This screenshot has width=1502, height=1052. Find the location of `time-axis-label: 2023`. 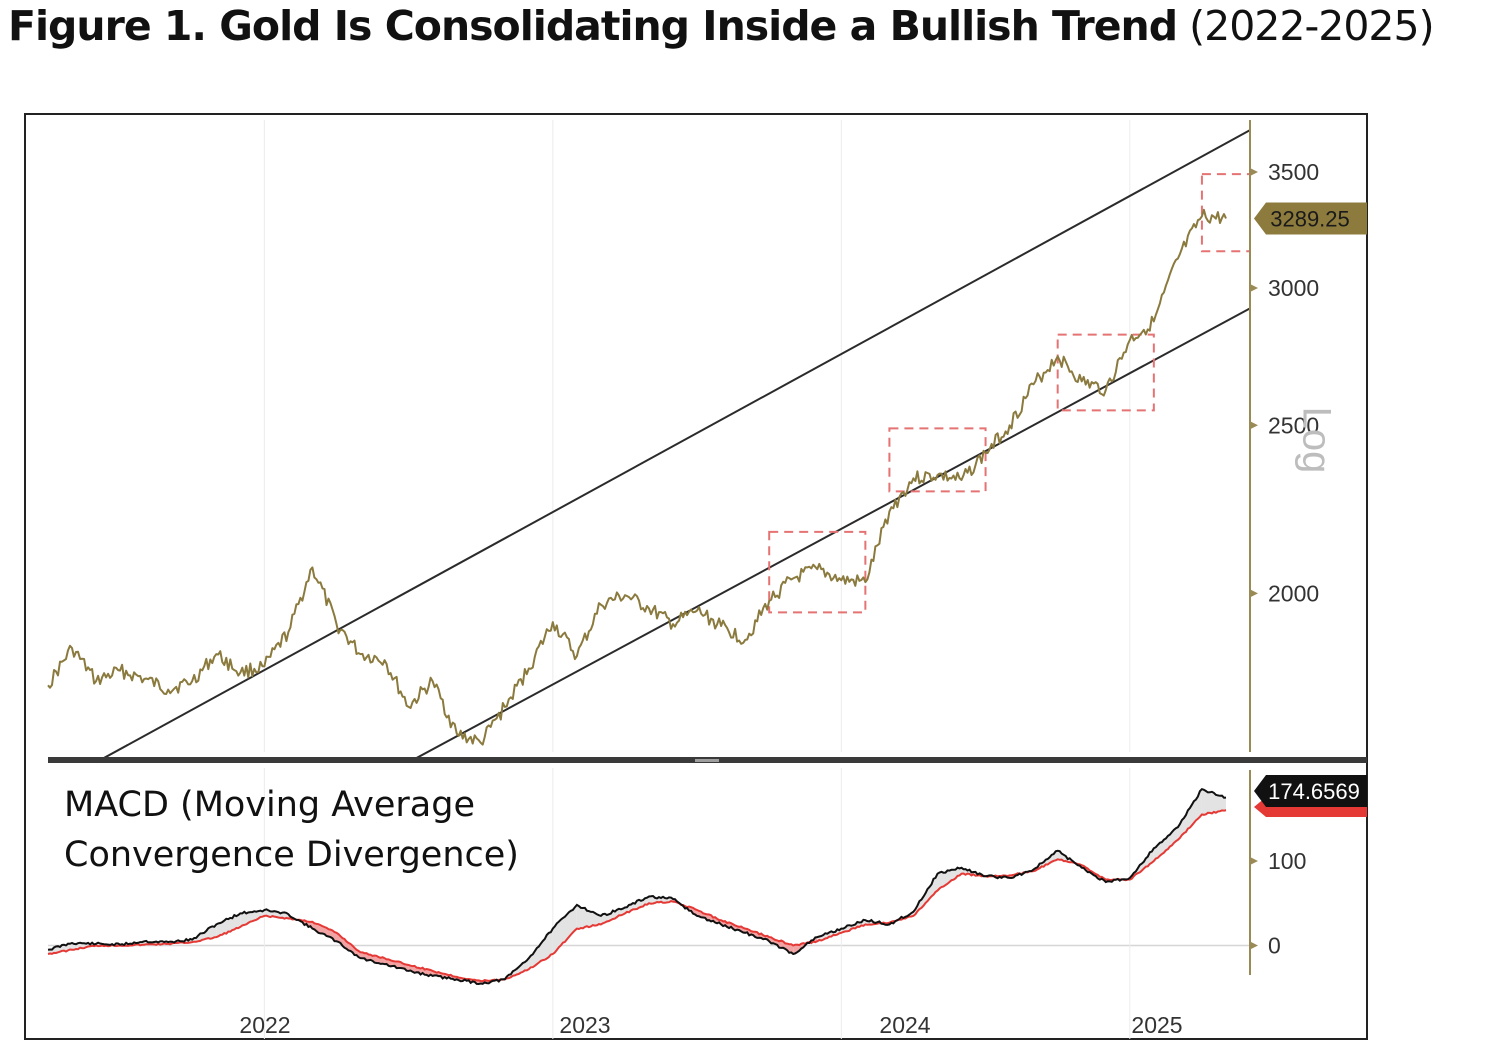

time-axis-label: 2023 is located at coordinates (584, 1025).